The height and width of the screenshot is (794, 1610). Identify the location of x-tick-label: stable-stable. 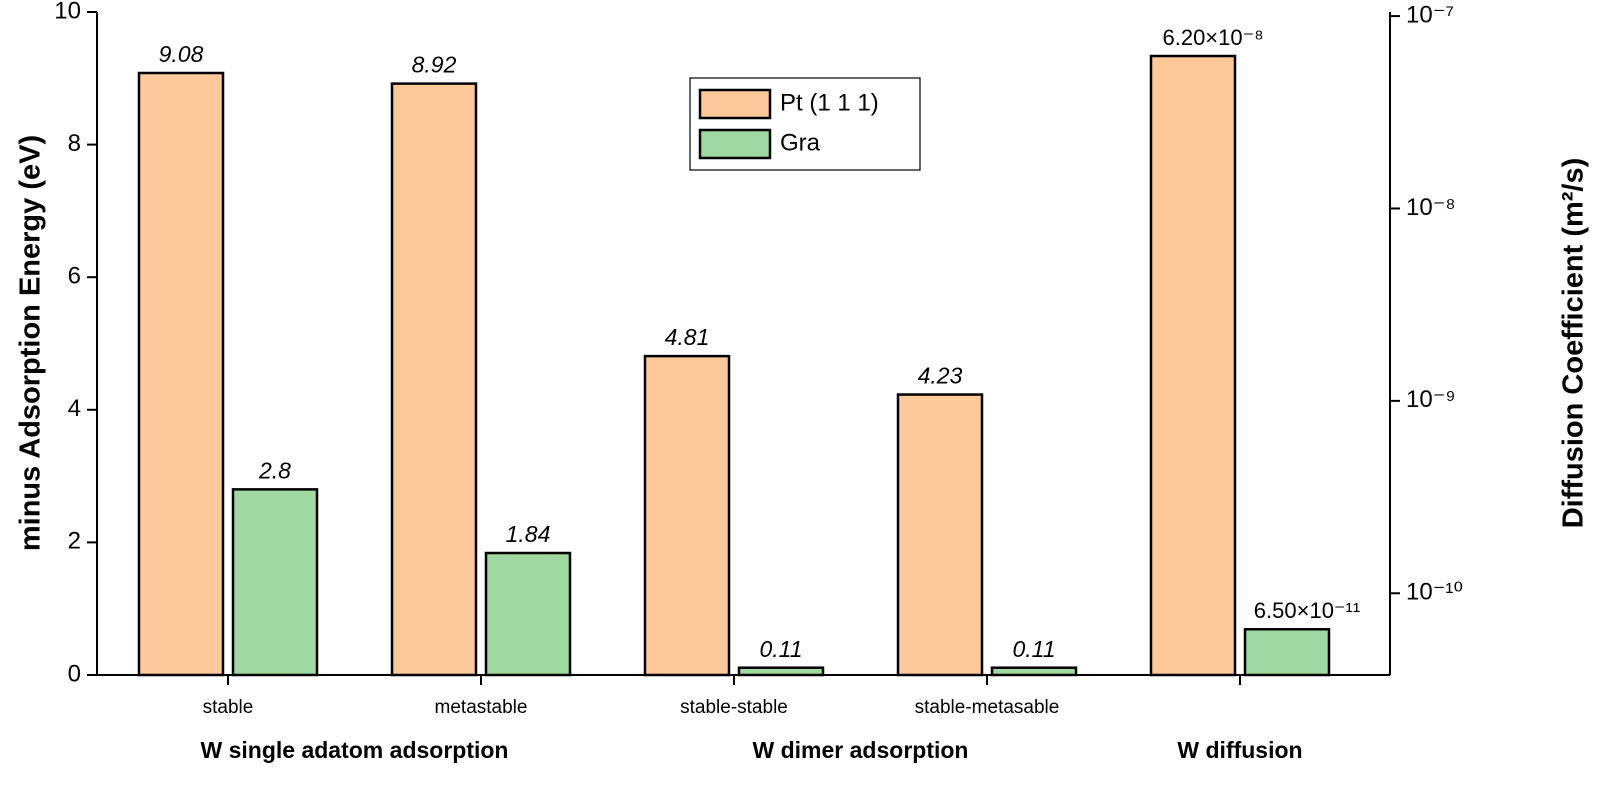
(734, 707).